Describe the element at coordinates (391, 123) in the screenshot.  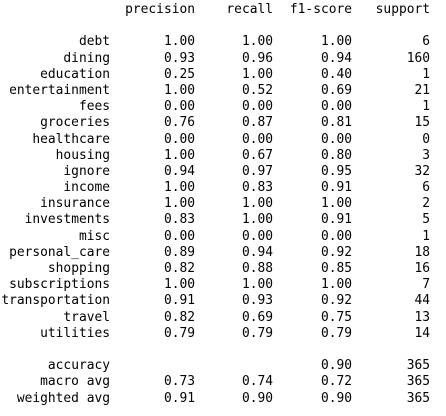
I see `support-value: 15` at that location.